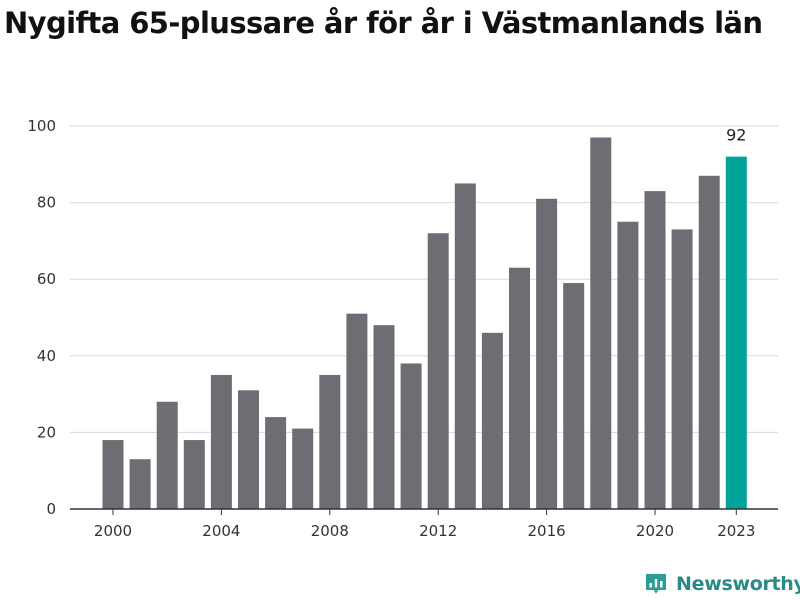 The image size is (800, 600). I want to click on y-tick-label: 60, so click(46, 279).